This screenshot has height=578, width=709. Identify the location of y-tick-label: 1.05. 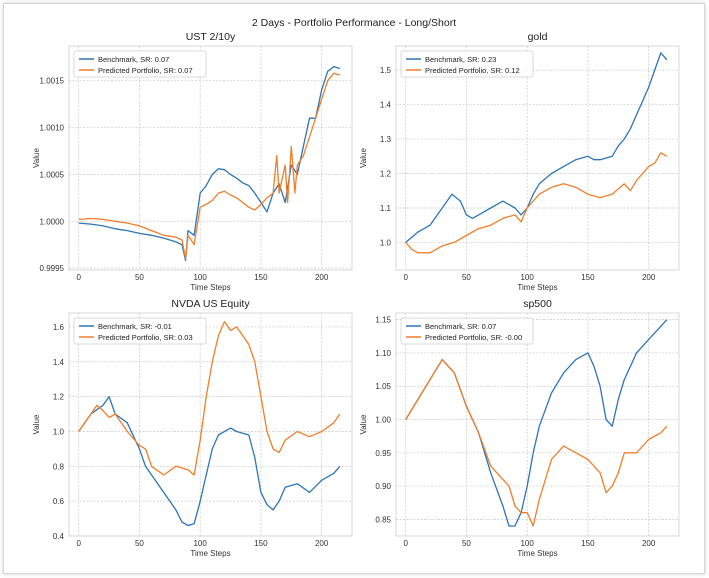
(383, 386).